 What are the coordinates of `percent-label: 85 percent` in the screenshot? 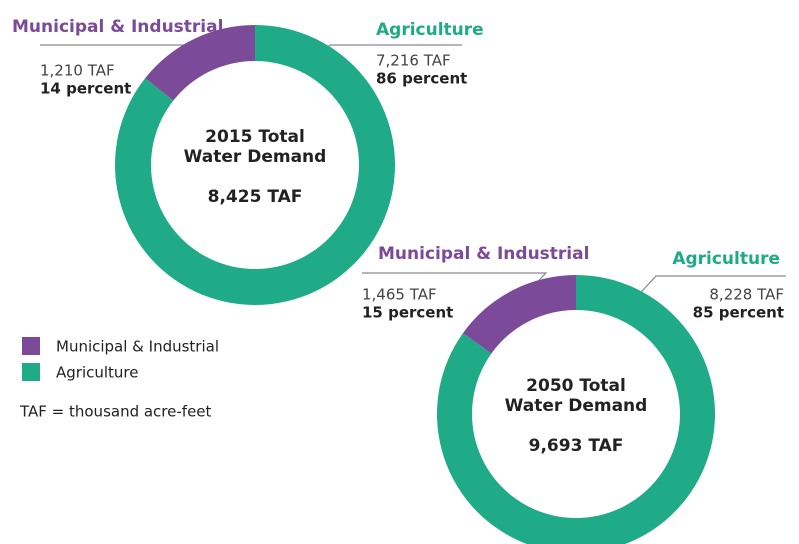 It's located at (738, 313).